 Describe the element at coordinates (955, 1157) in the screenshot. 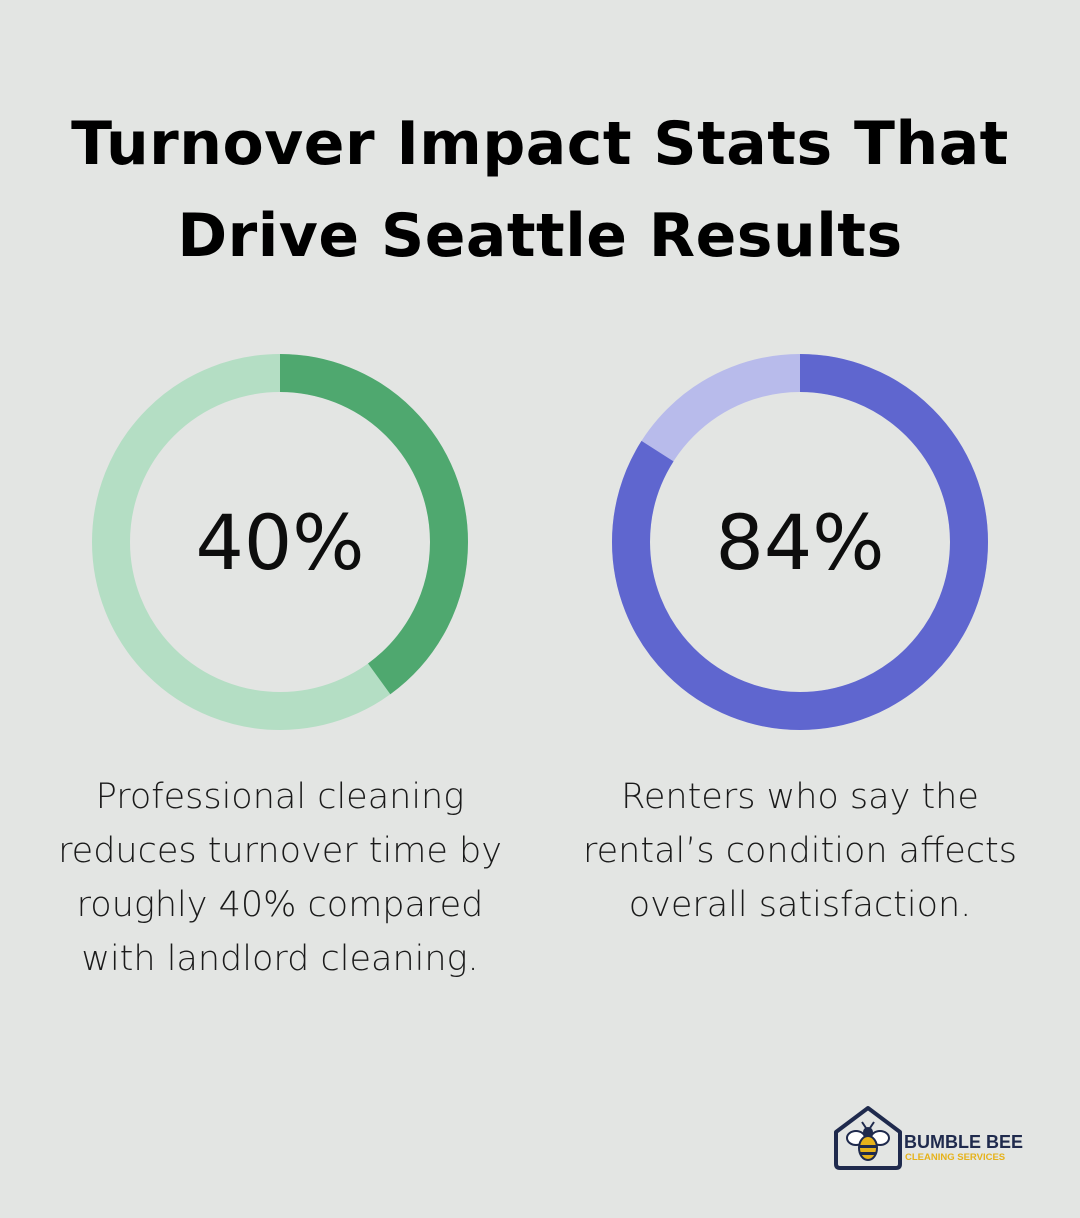

I see `logo-tagline: CLEANING SERVICES` at that location.